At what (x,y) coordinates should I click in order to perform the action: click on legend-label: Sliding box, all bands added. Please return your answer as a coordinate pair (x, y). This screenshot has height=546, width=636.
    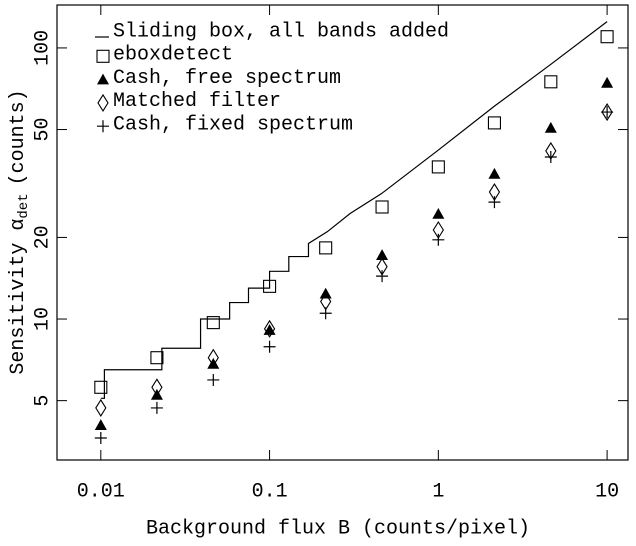
    Looking at the image, I should click on (281, 31).